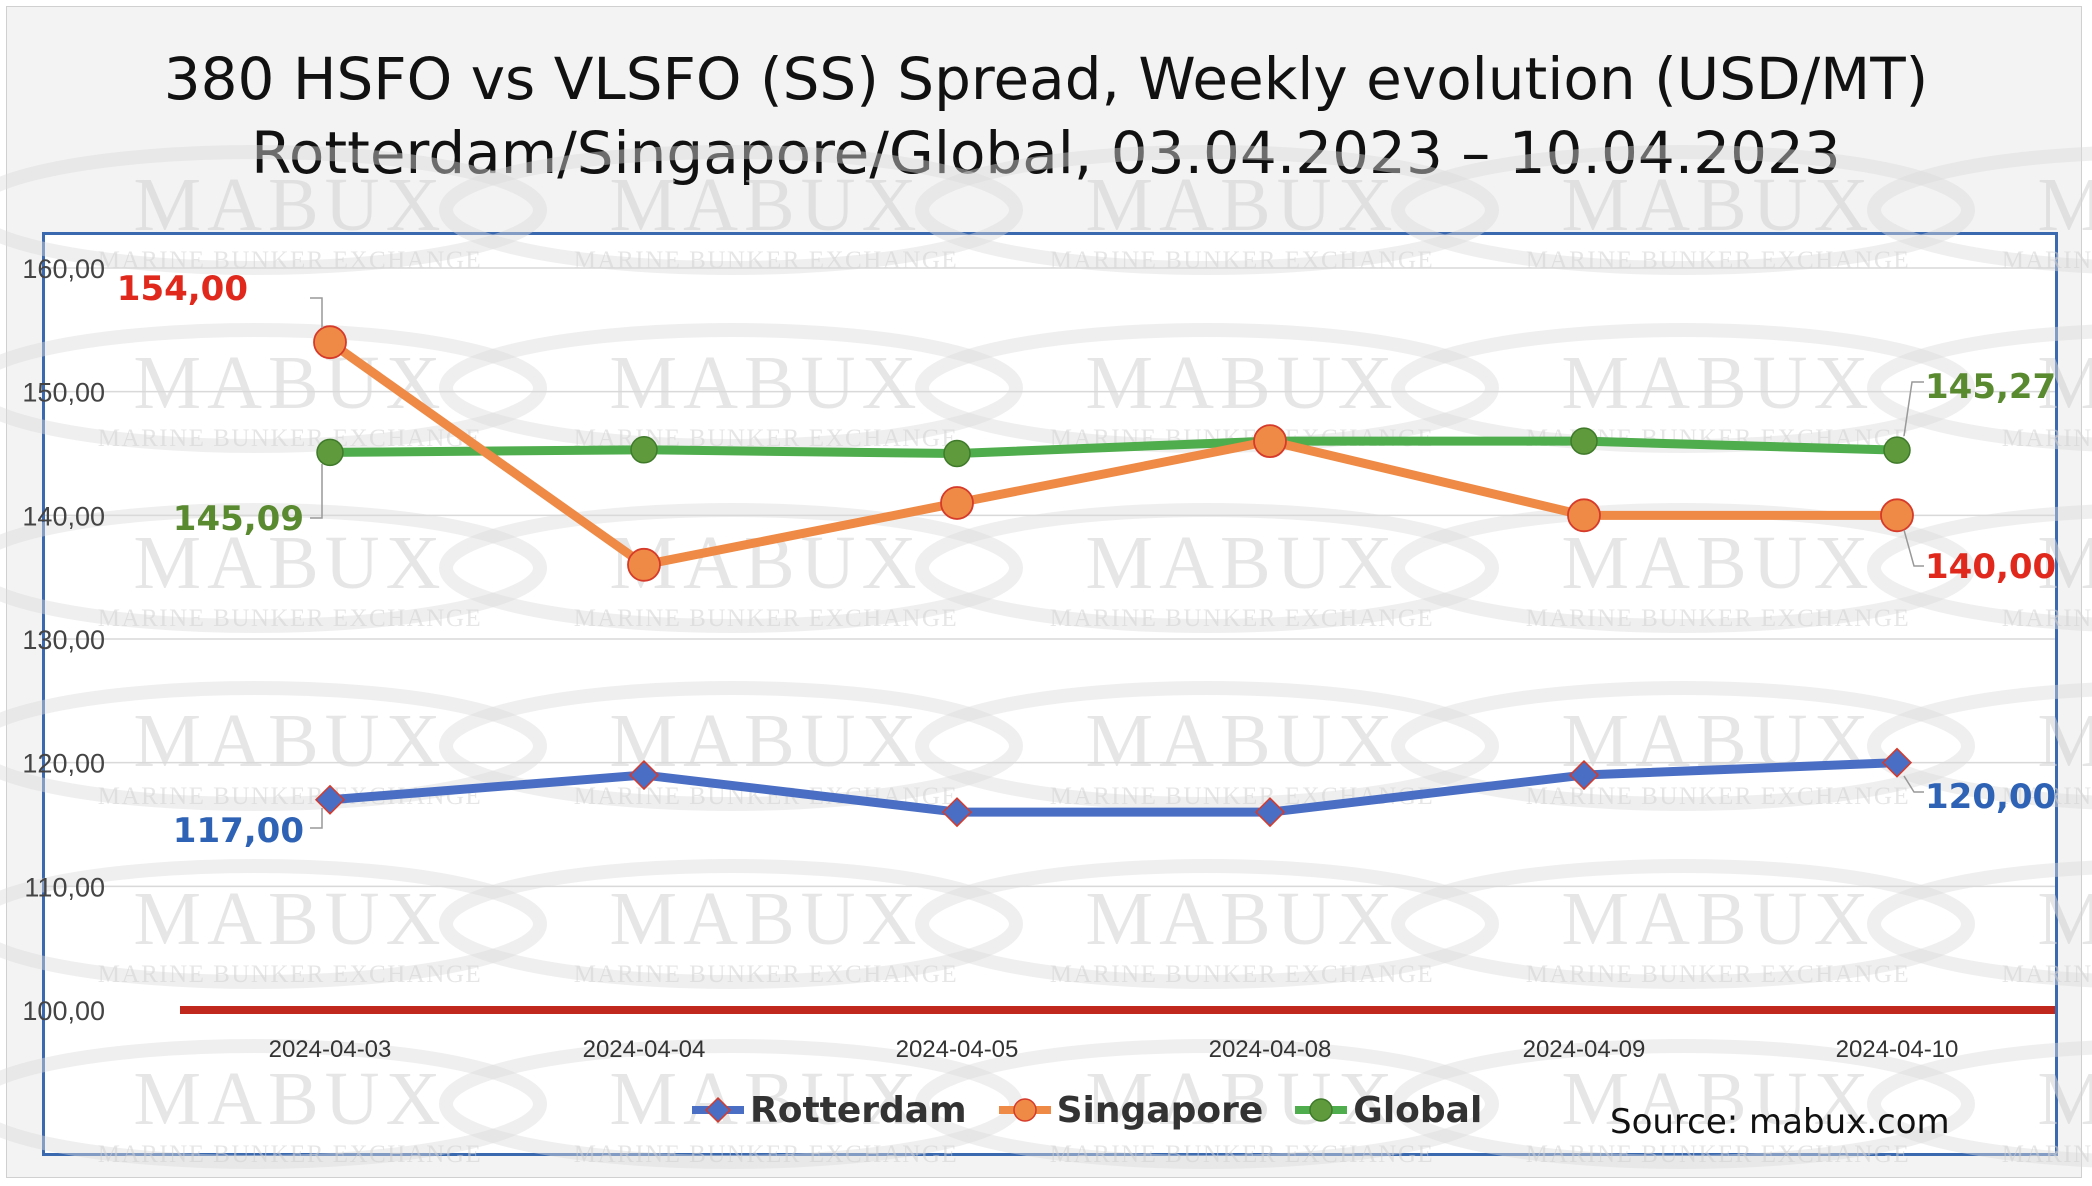  Describe the element at coordinates (957, 1049) in the screenshot. I see `x-tick-label: 2024-04-05` at that location.